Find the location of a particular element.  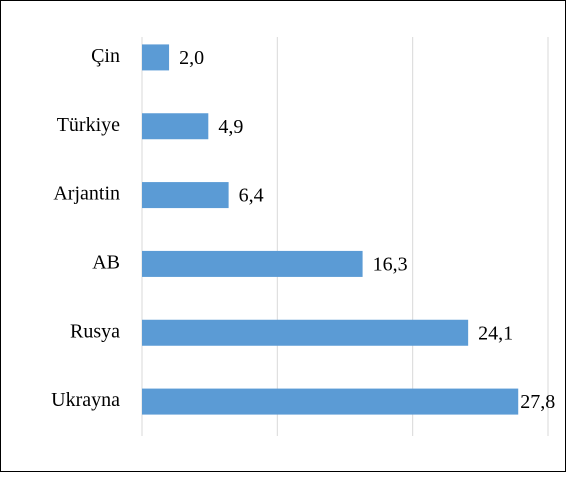

y-tick-label: Türkiye is located at coordinates (88, 125).